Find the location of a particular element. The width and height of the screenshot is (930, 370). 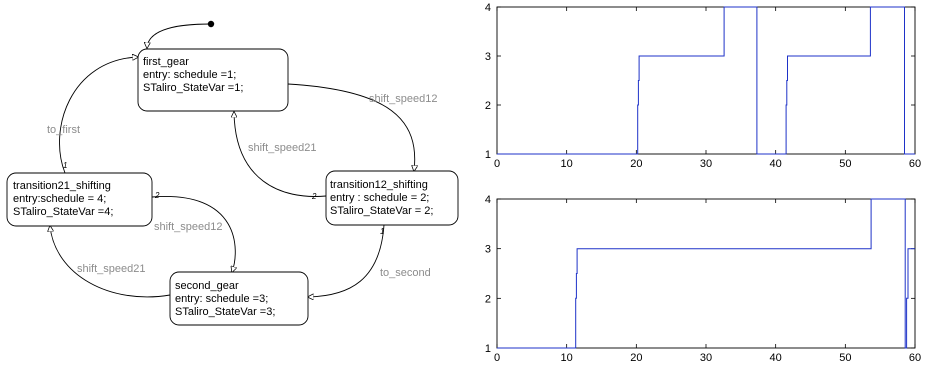

bottom-x-tick-label: 50 is located at coordinates (845, 358).